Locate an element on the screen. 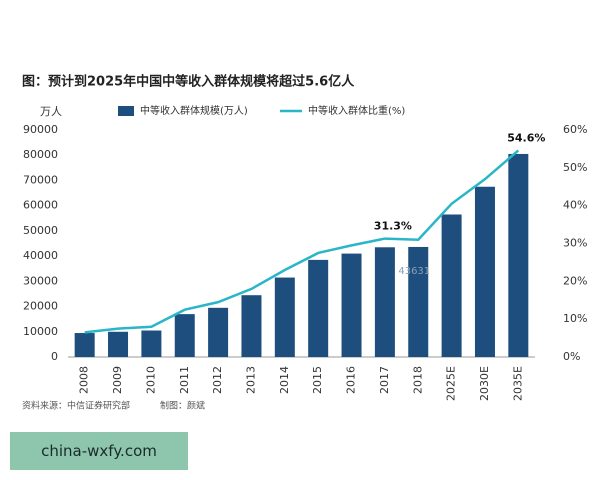 Image resolution: width=600 pixels, height=480 pixels. y-tick-label: 70000 is located at coordinates (40, 179).